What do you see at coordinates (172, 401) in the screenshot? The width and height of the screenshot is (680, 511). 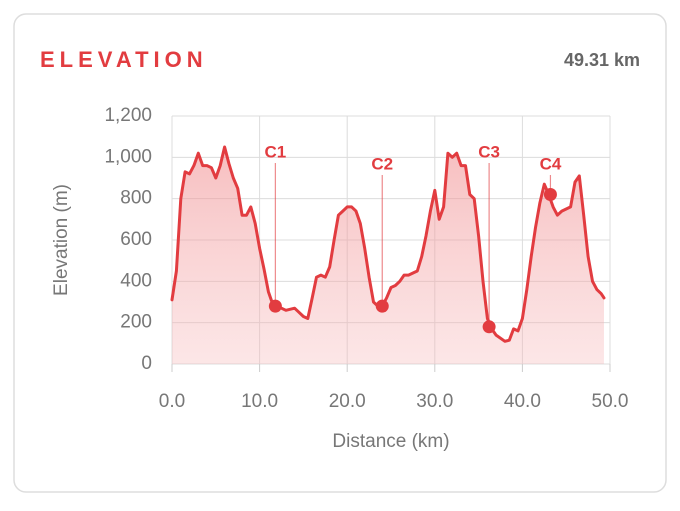 I see `x-tick-label: 0.0` at bounding box center [172, 401].